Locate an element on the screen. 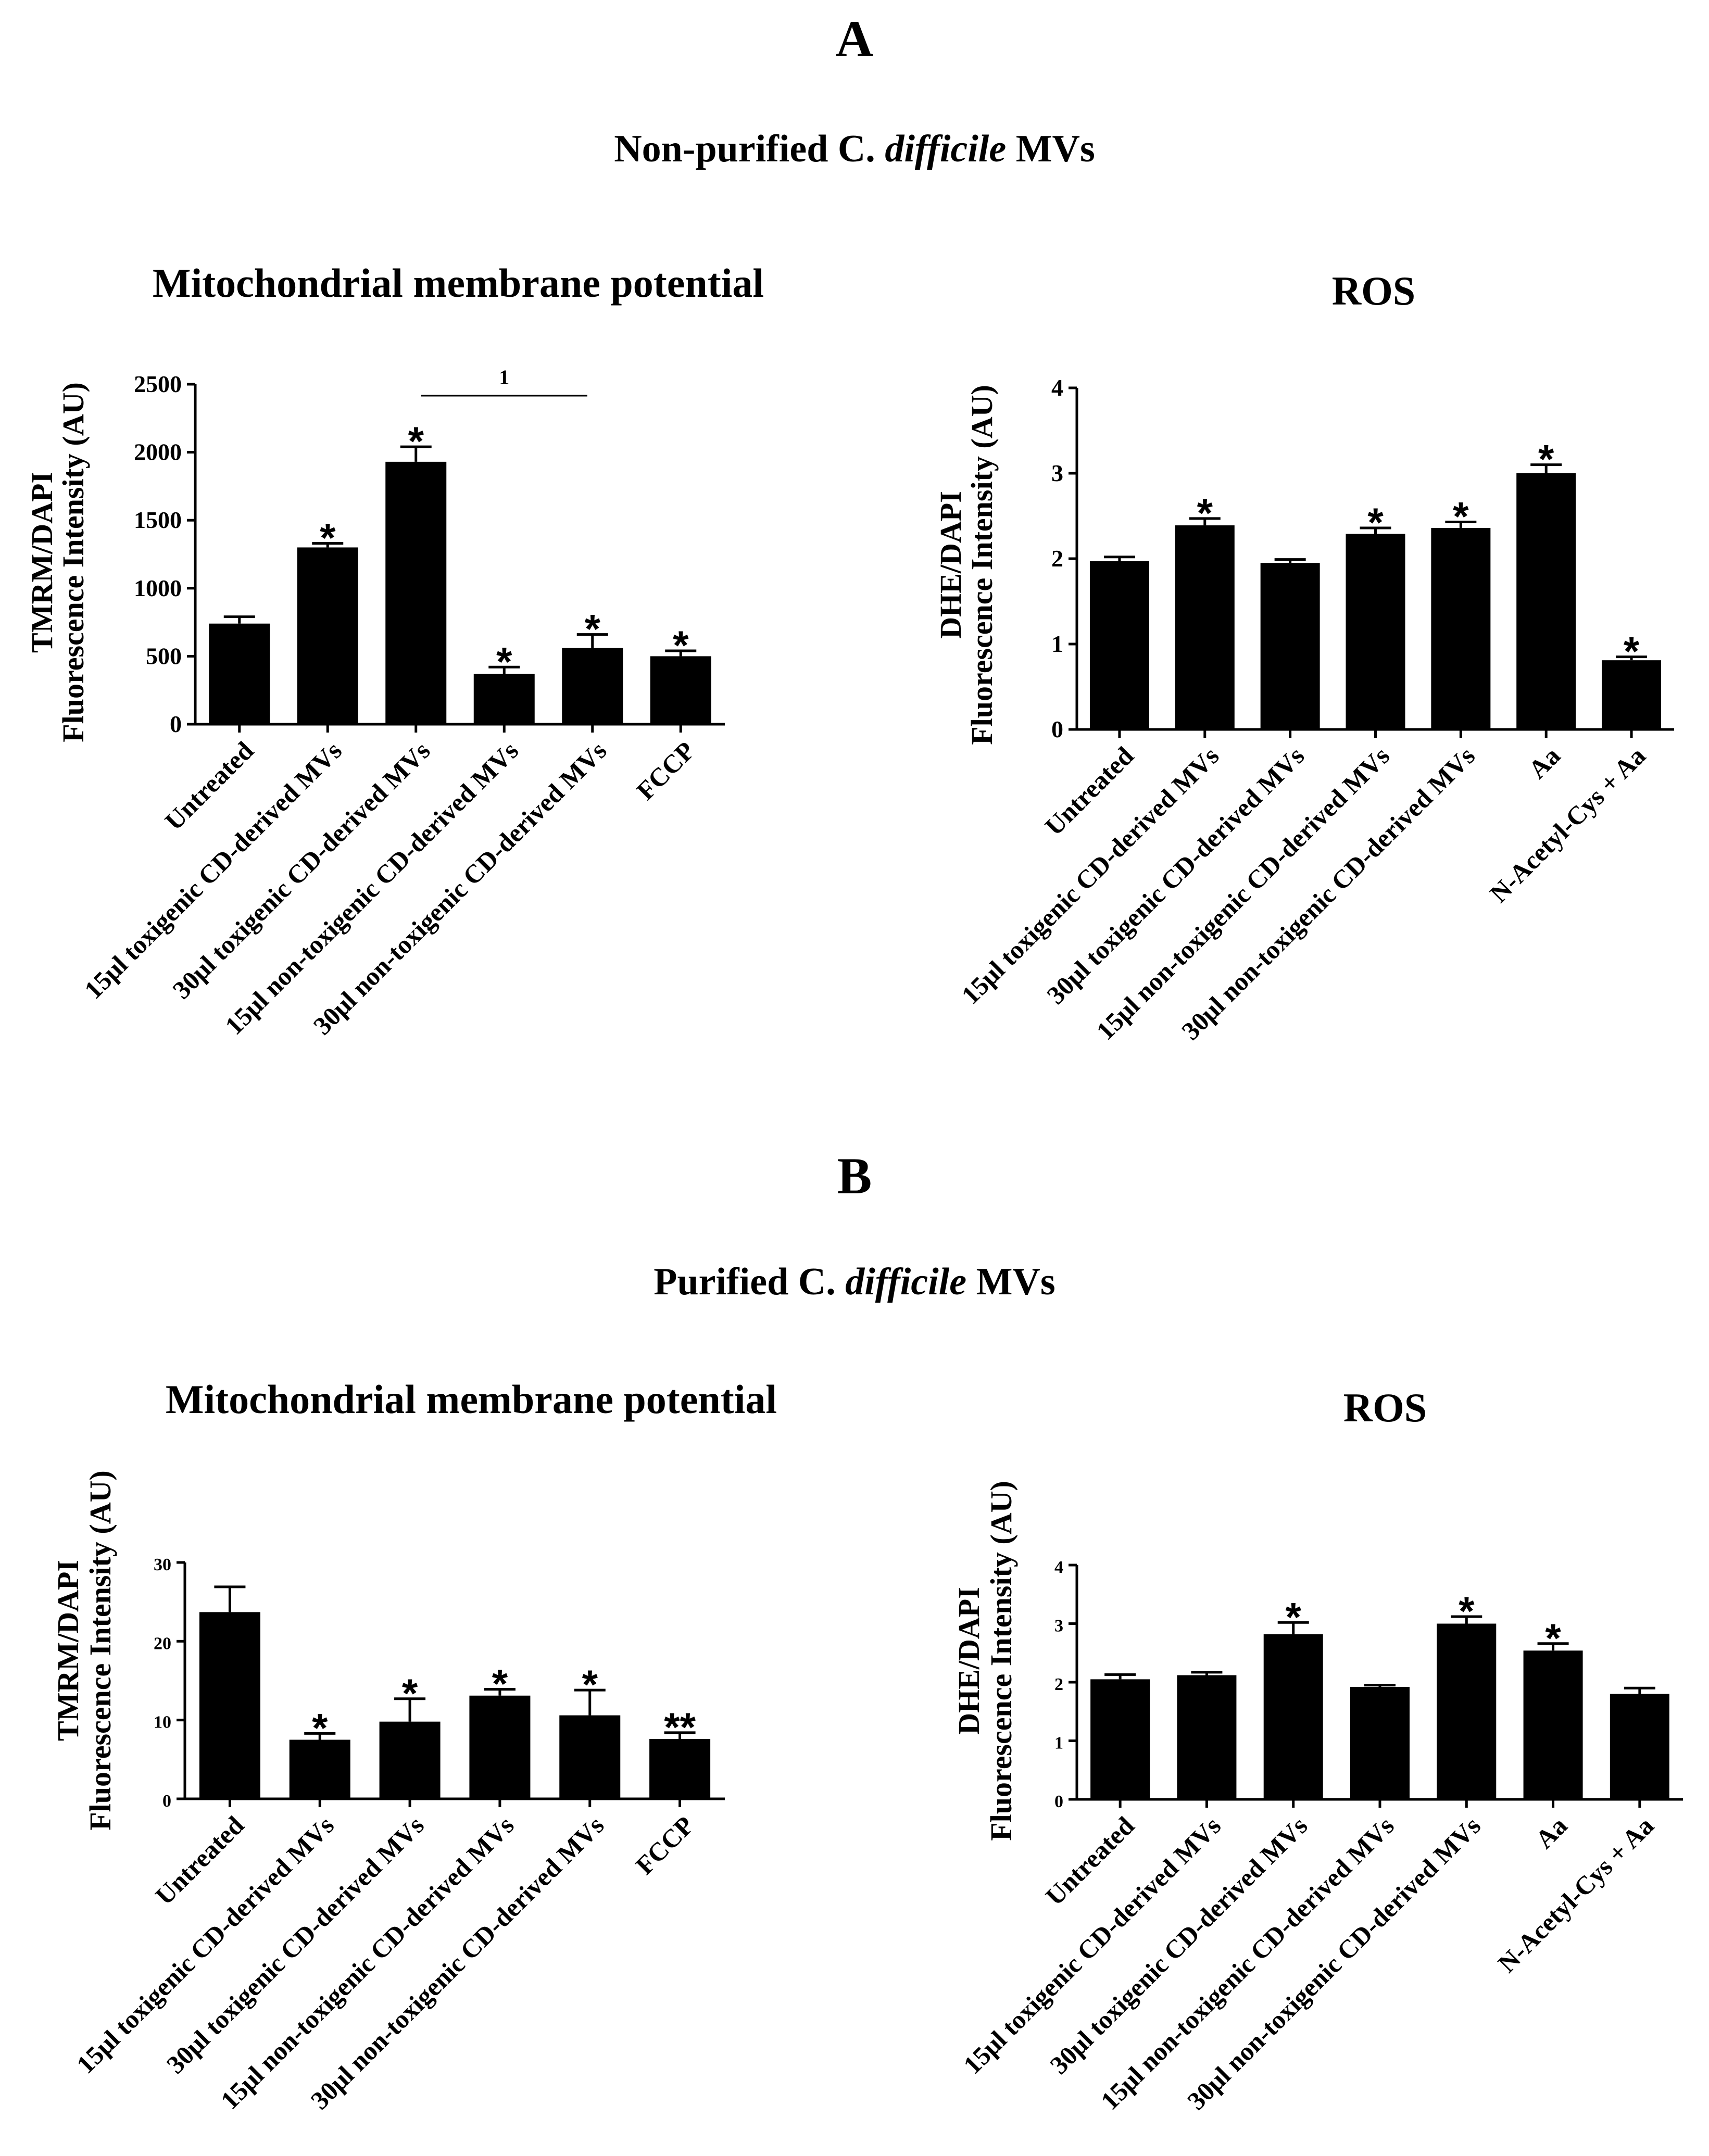 The image size is (1709, 2156). y-tick-label: 500 is located at coordinates (164, 656).